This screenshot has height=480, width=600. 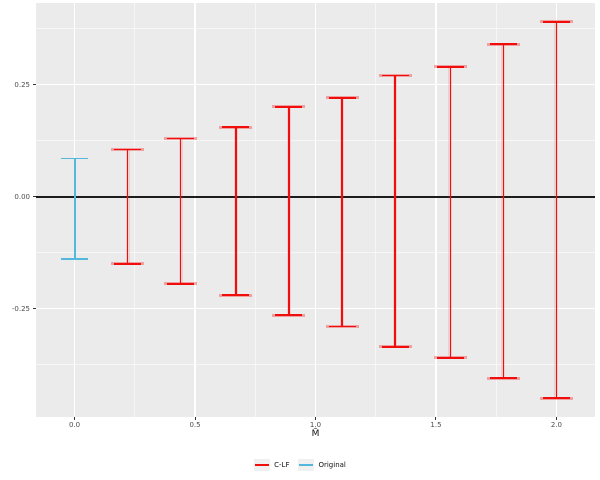 What do you see at coordinates (315, 425) in the screenshot?
I see `x-tick-label: 1.0` at bounding box center [315, 425].